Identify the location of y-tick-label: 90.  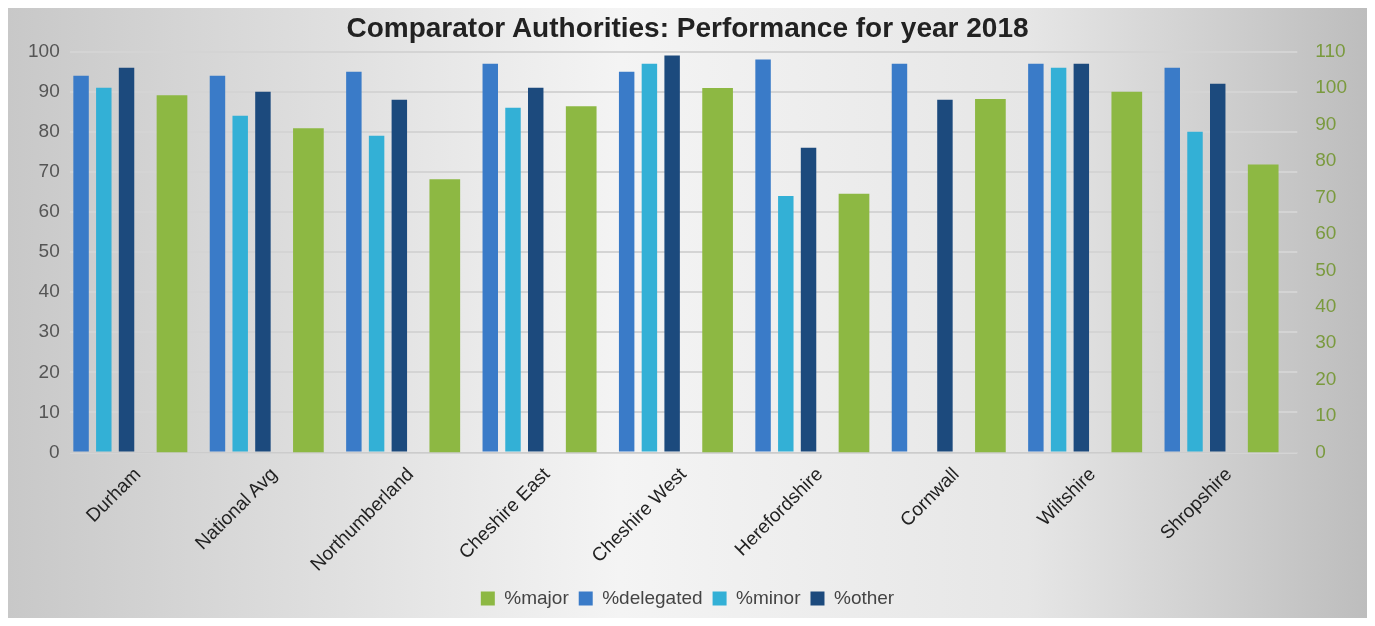
(49, 90).